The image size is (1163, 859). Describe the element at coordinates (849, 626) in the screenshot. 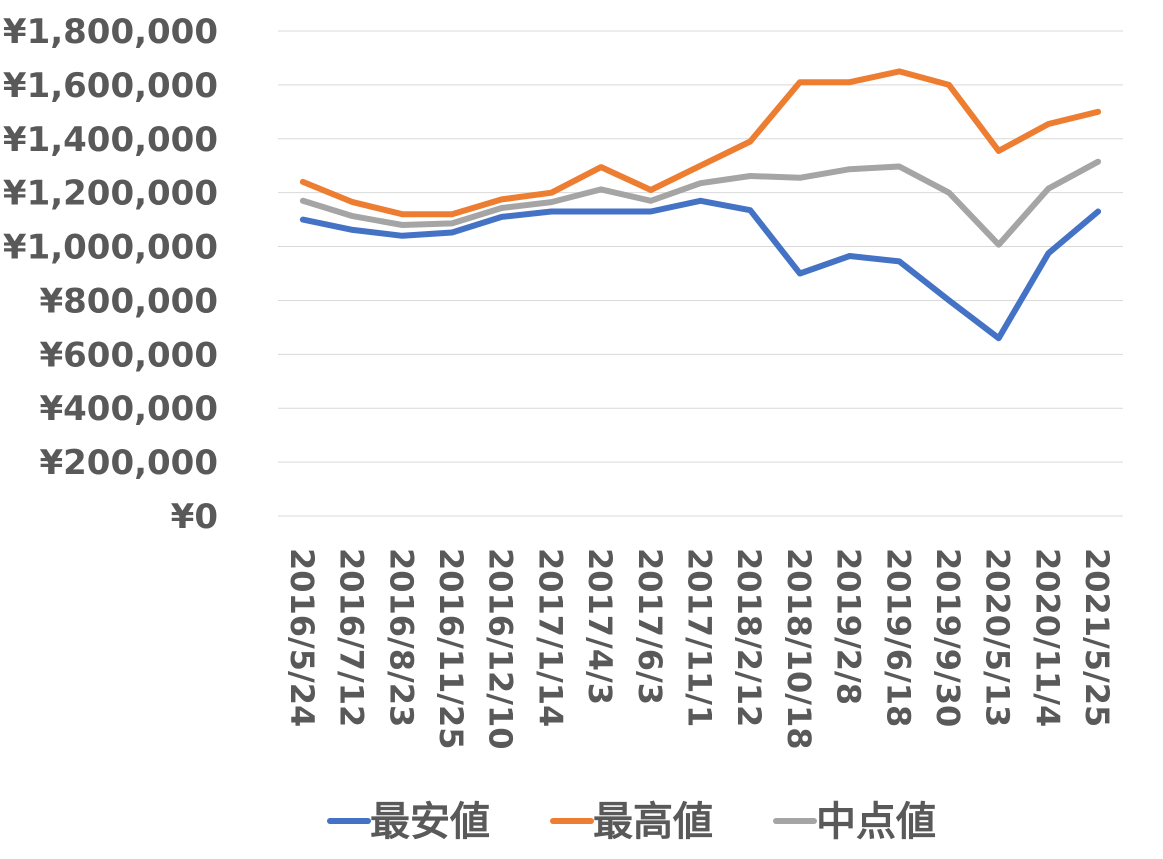

I see `x-tick-label: 2019/2/8` at that location.